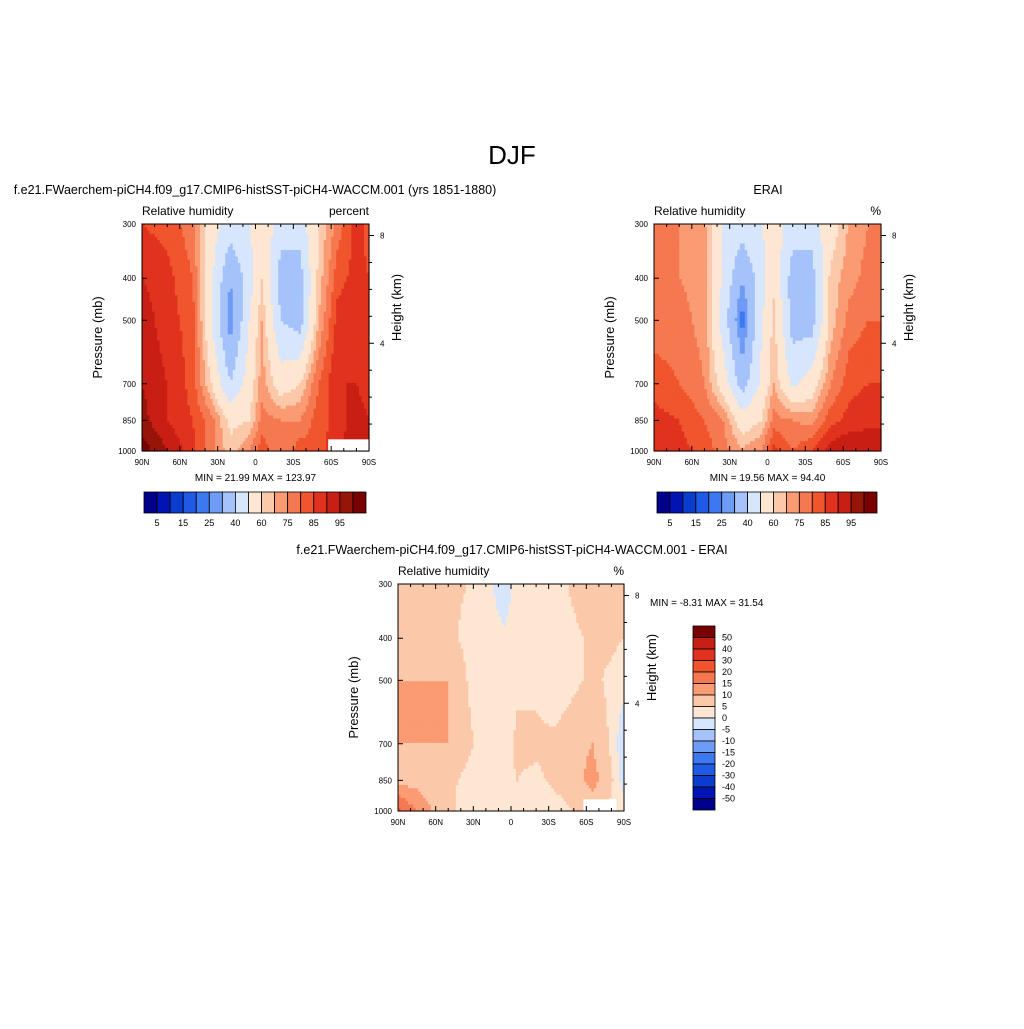  Describe the element at coordinates (512, 155) in the screenshot. I see `figure-title: DJF` at that location.